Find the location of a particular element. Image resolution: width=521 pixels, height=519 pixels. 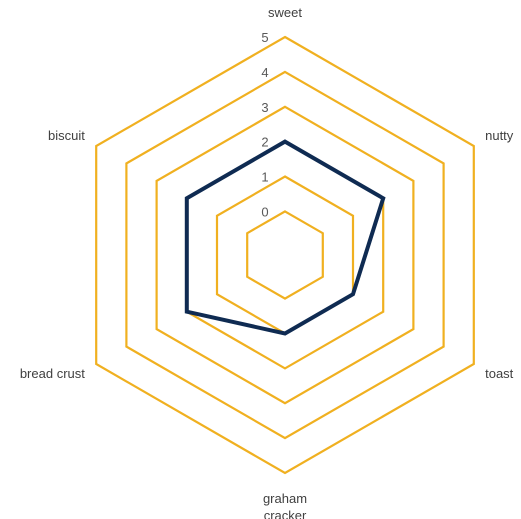

radar-series is located at coordinates (285, 237).